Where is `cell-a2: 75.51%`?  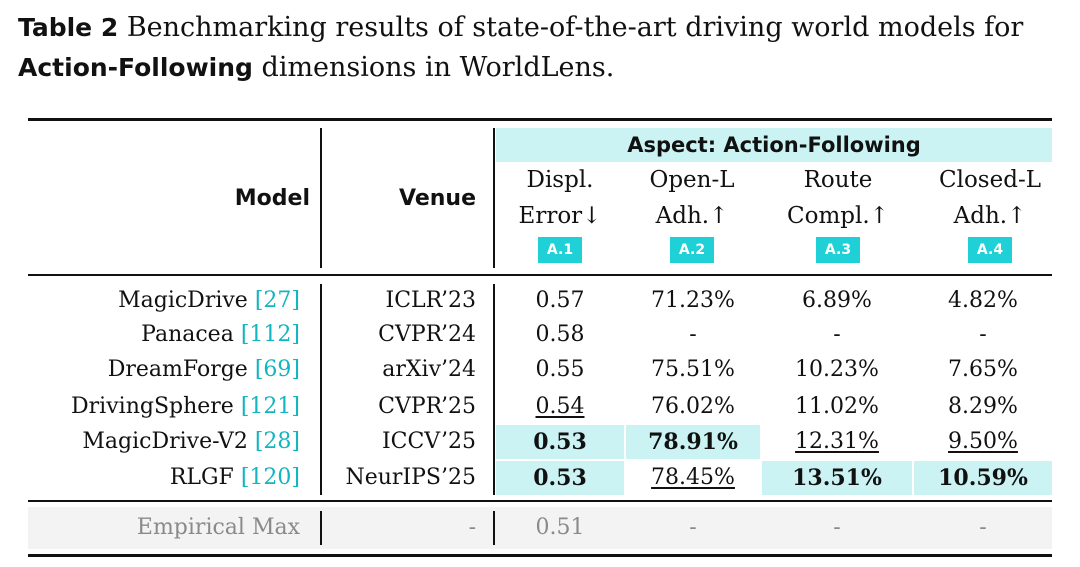
cell-a2: 75.51% is located at coordinates (693, 369).